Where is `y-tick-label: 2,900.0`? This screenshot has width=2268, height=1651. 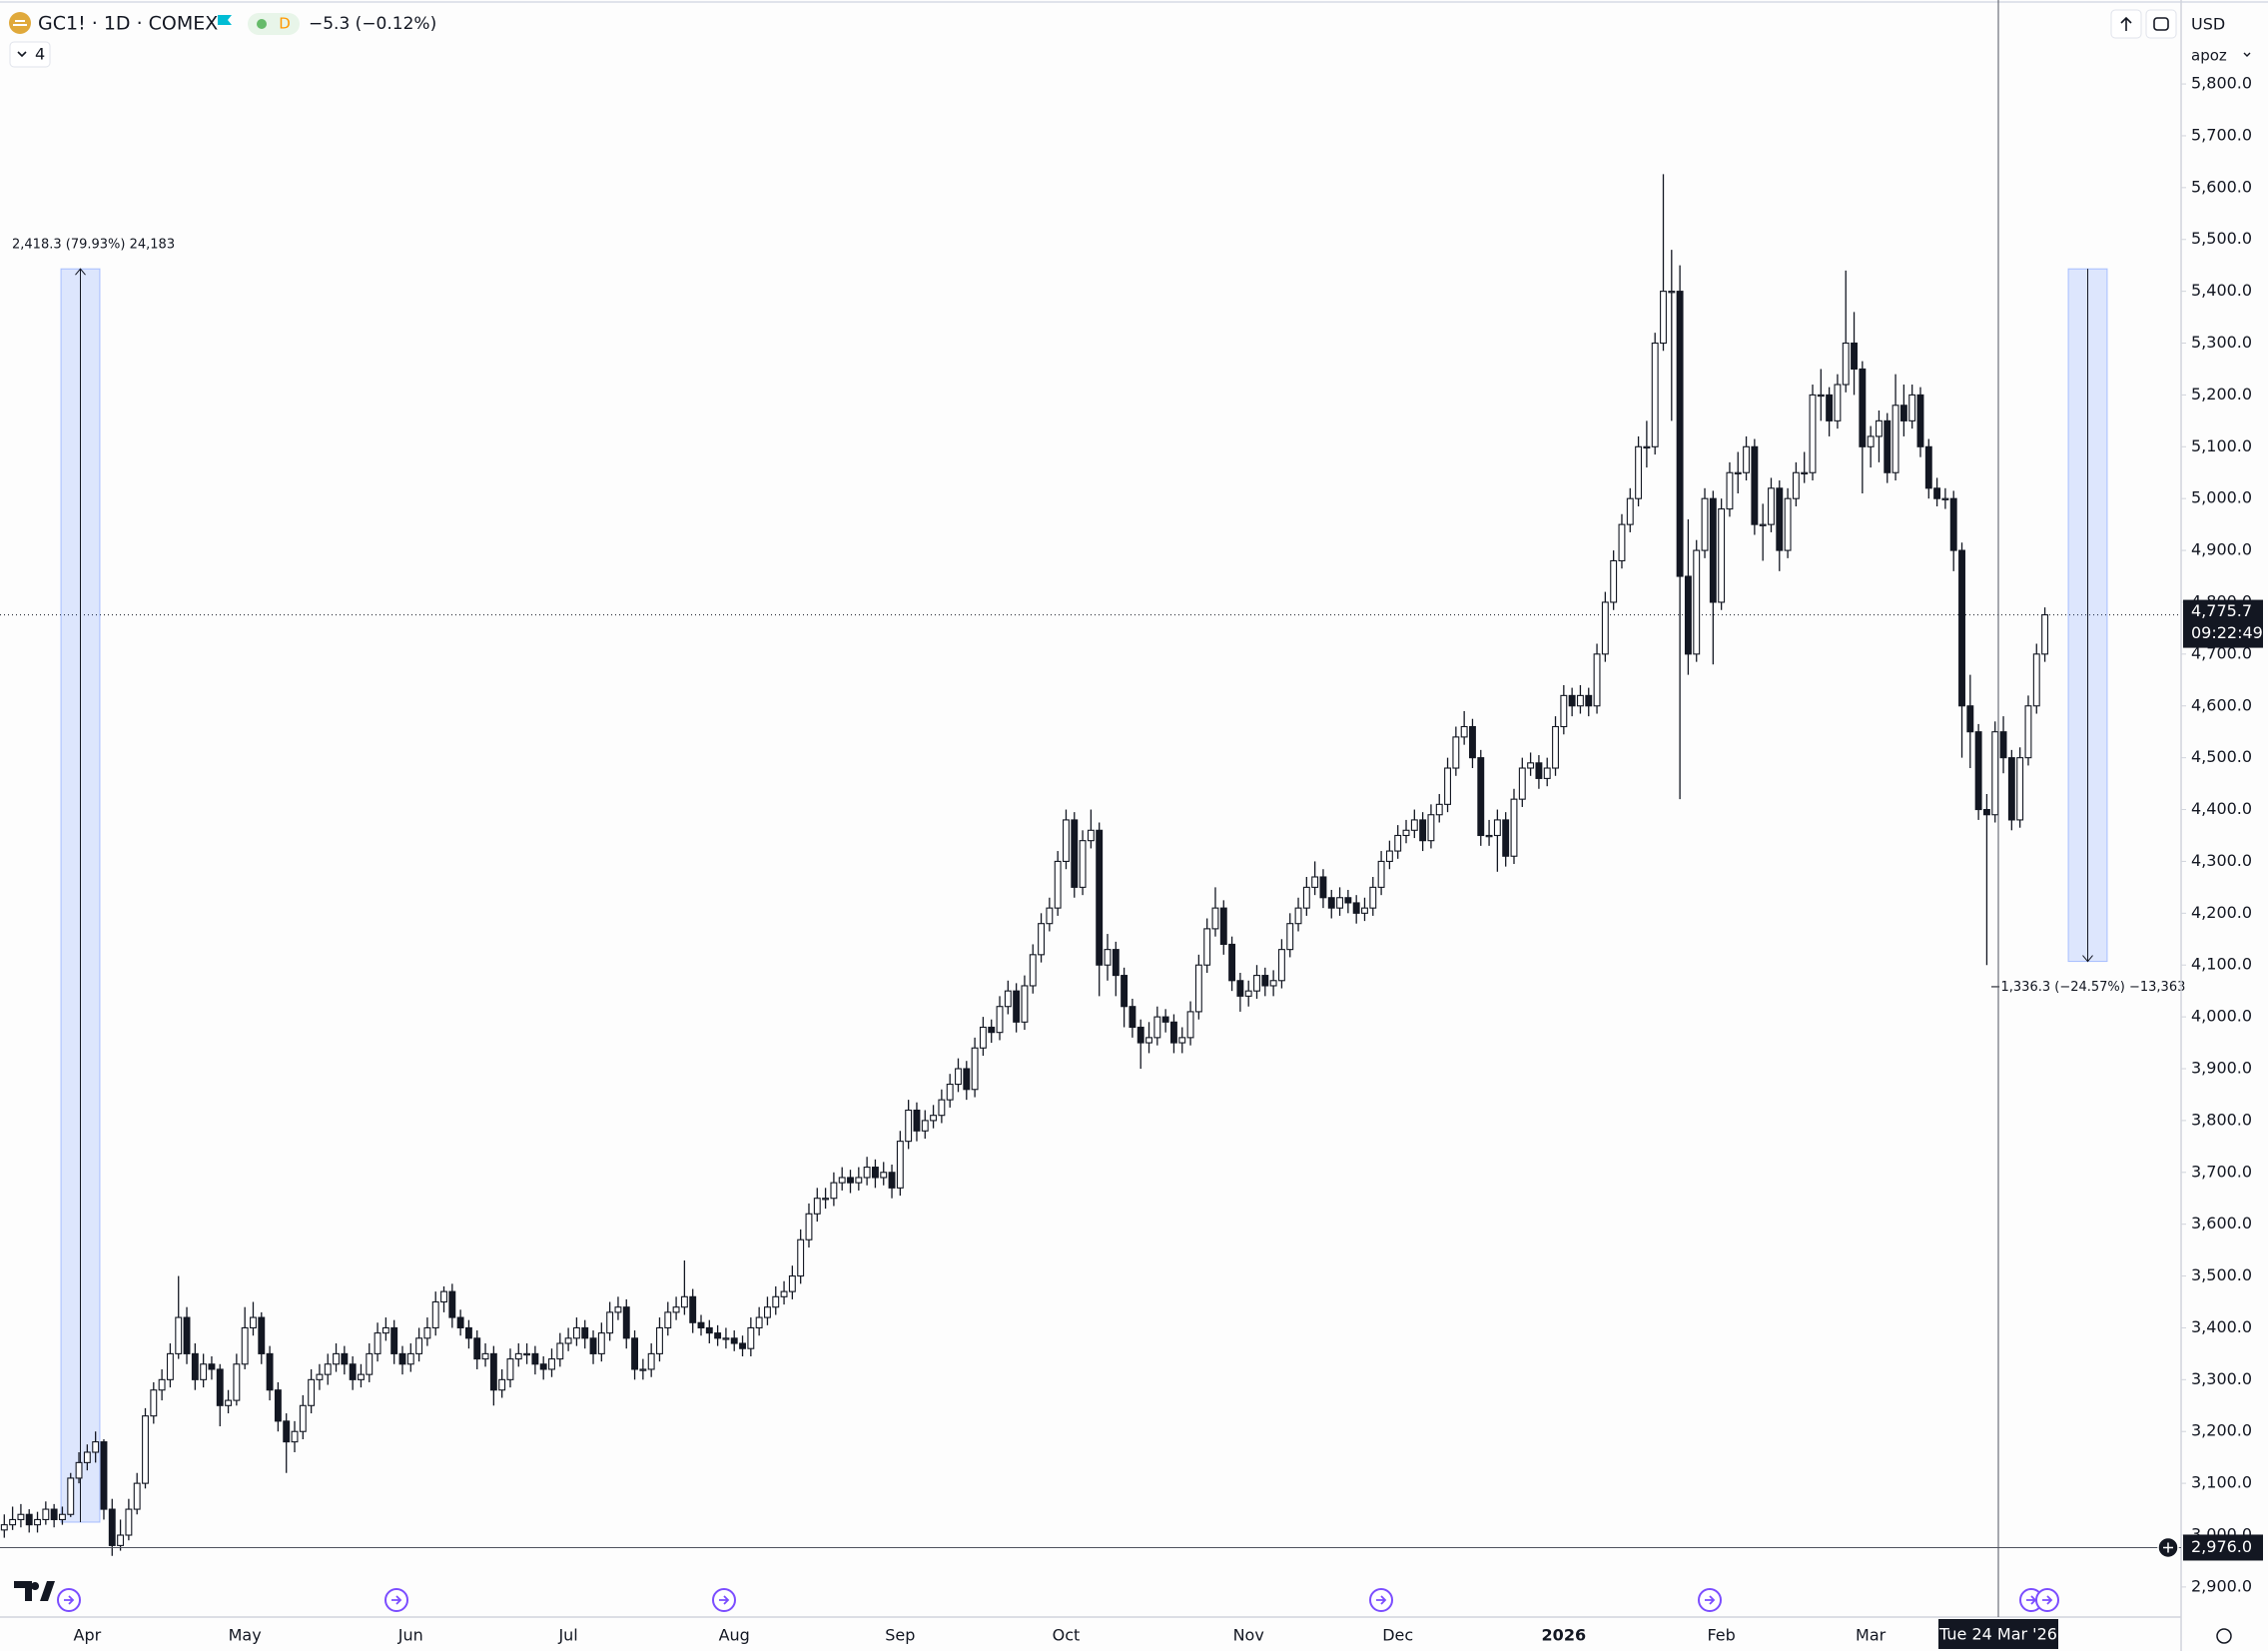
y-tick-label: 2,900.0 is located at coordinates (2221, 1586).